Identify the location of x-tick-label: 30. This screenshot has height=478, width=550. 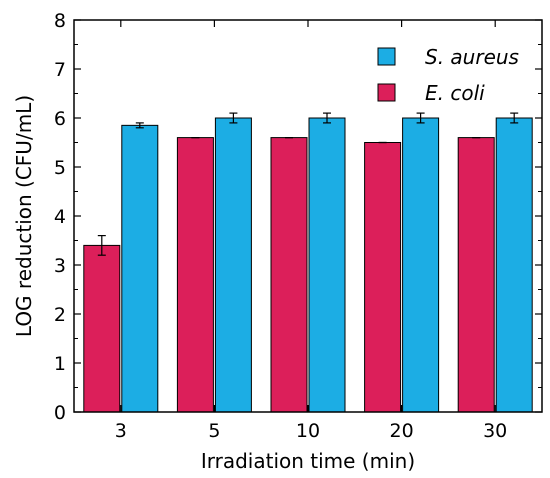
(495, 431).